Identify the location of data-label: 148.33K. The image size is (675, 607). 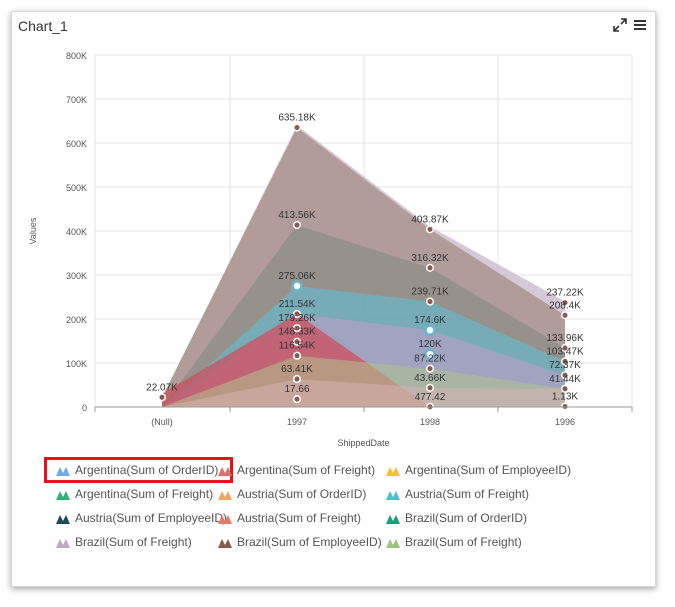
(297, 332).